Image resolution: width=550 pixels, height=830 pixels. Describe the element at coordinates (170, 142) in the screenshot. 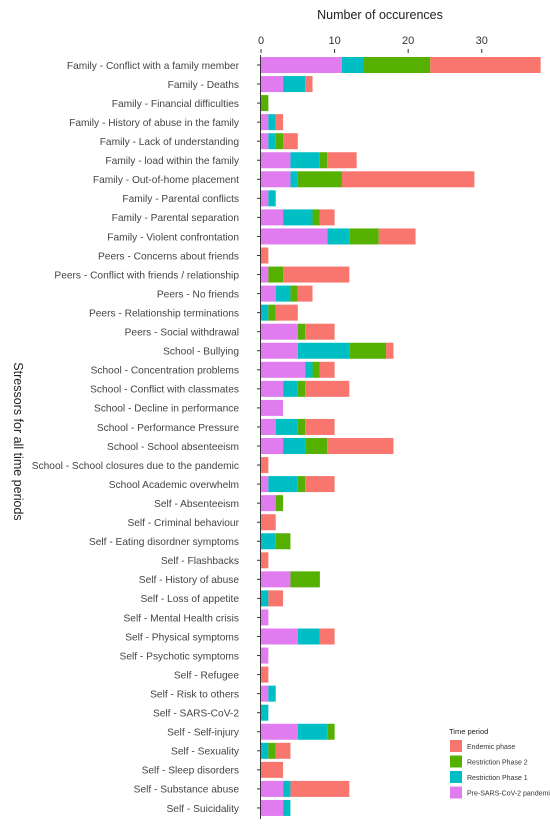

I see `category-label: Family - Lack of understanding` at that location.